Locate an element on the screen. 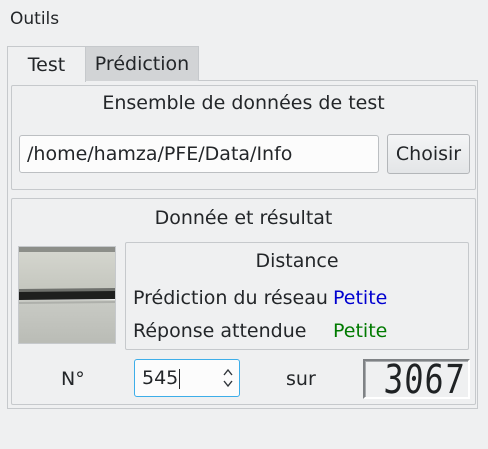 The height and width of the screenshot is (449, 488). result-group-title: Donnée et résultat is located at coordinates (243, 218).